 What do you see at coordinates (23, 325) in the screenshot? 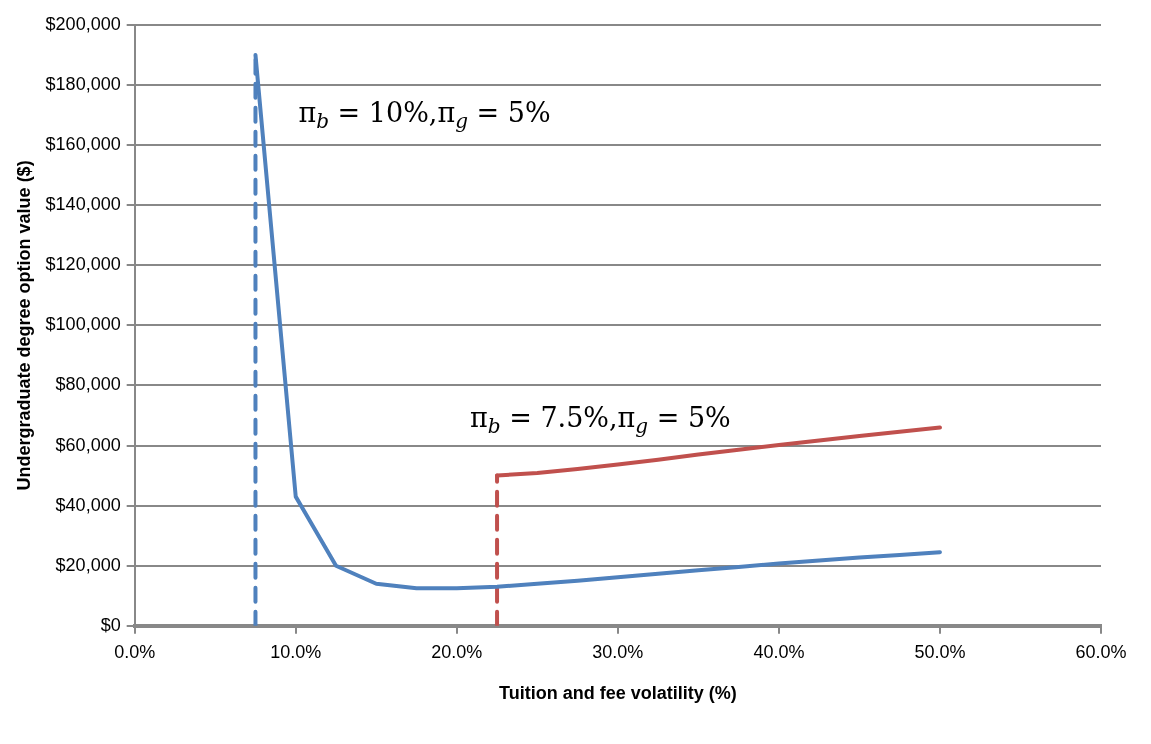
I see `y-axis-title: Undergraduate degree option value ($)` at bounding box center [23, 325].